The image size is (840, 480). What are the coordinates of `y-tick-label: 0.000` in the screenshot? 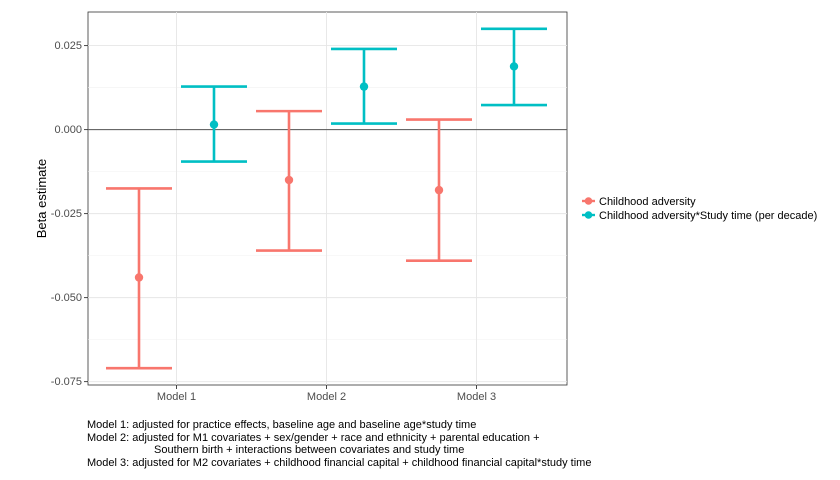 It's located at (68, 130).